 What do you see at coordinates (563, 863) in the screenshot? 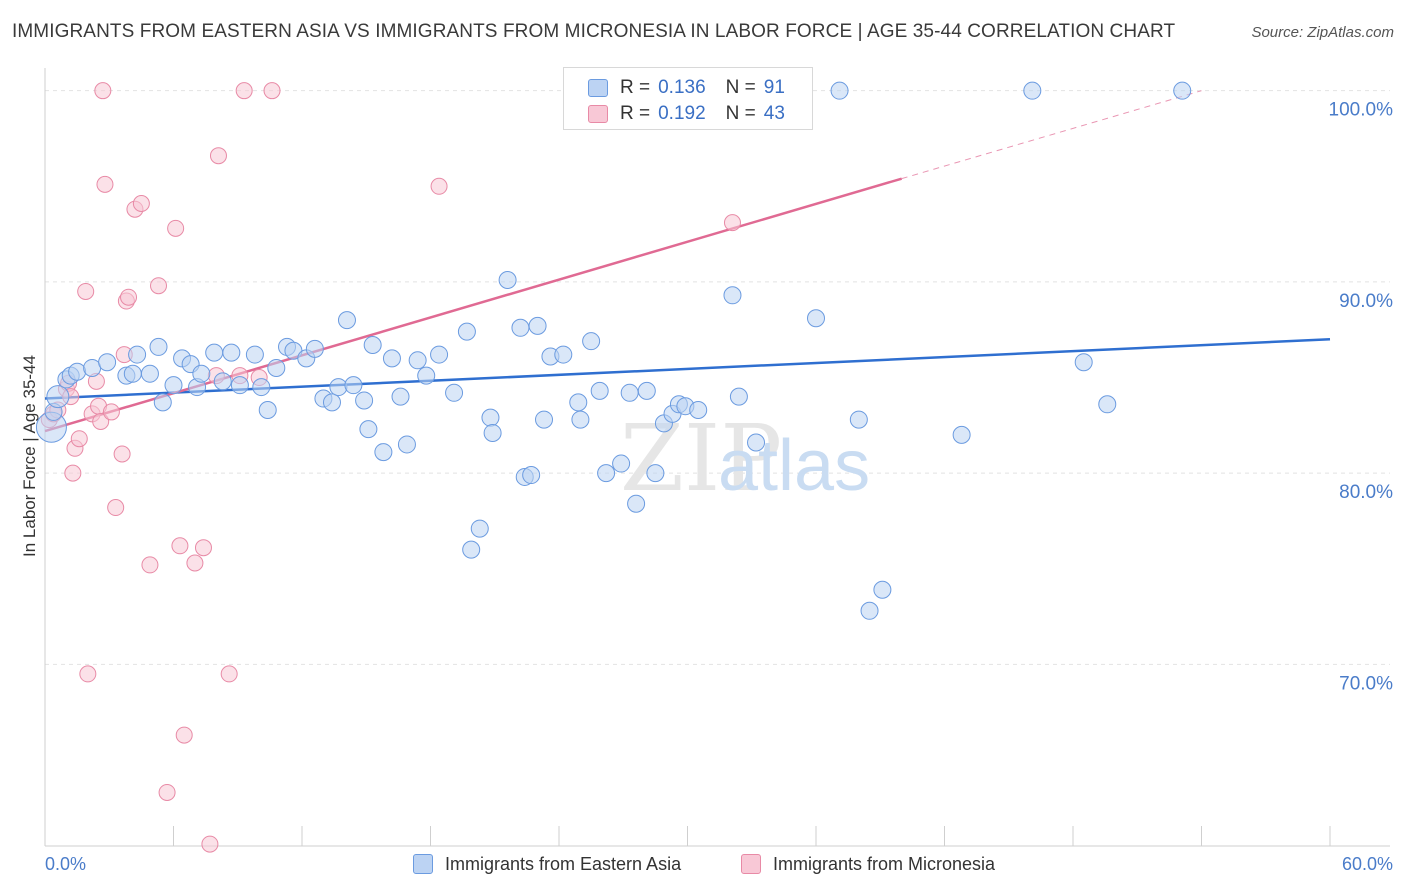
I see `bottom-legend-label: Immigrants from Eastern Asia` at bounding box center [563, 863].